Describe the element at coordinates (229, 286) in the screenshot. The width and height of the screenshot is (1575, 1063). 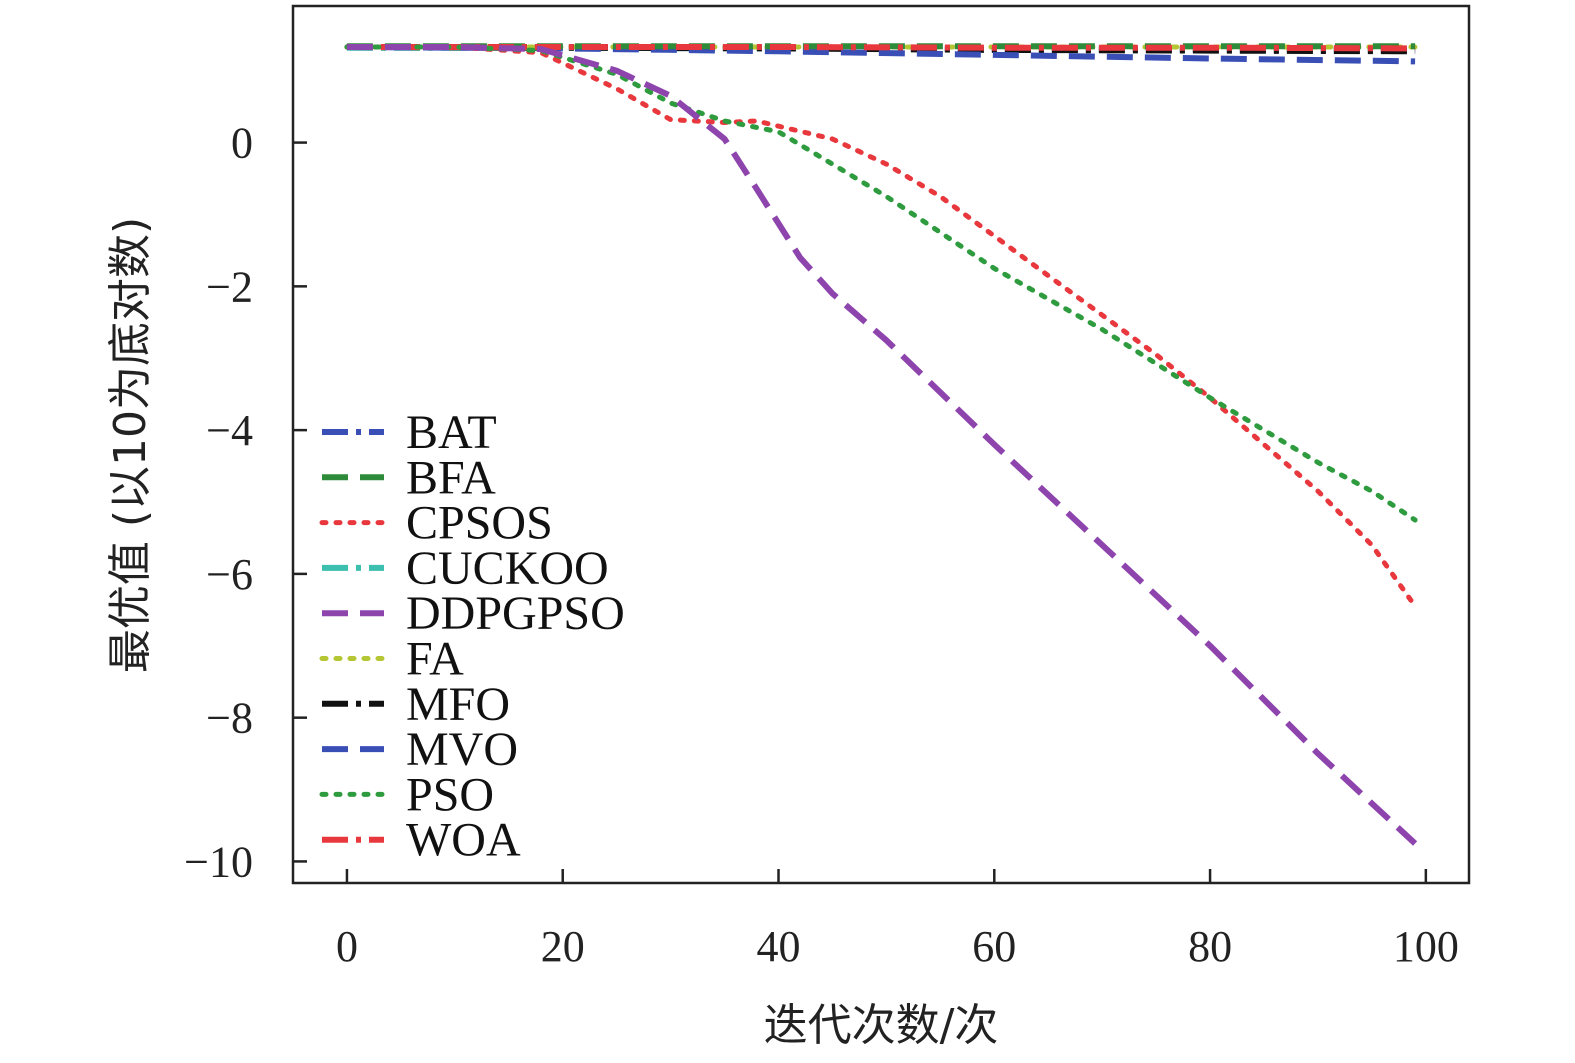
I see `y-tick-label: −2` at that location.